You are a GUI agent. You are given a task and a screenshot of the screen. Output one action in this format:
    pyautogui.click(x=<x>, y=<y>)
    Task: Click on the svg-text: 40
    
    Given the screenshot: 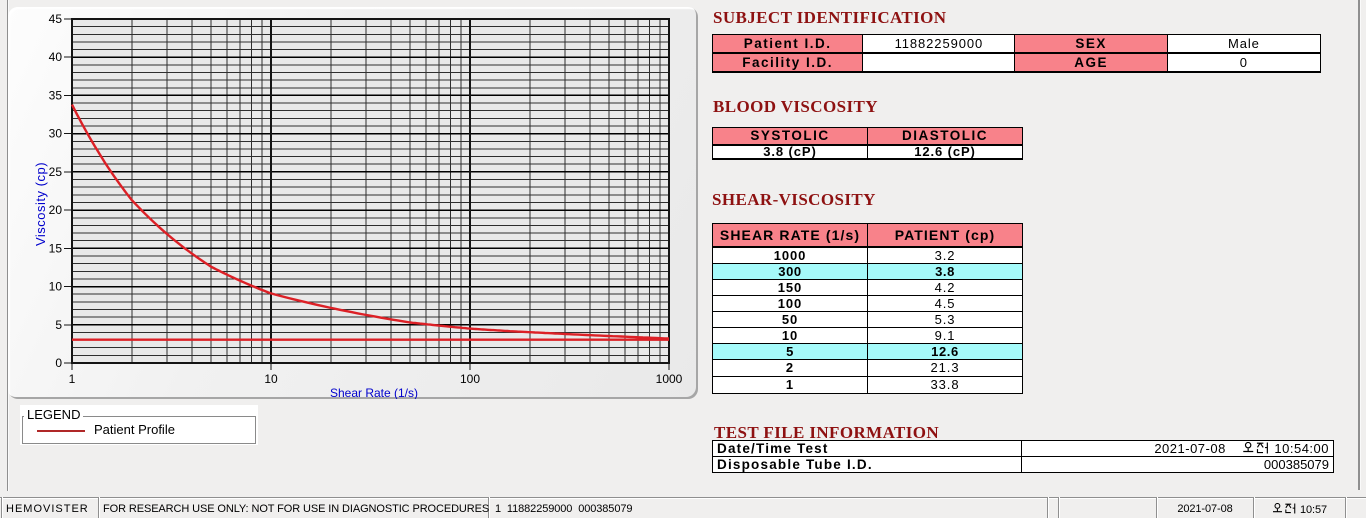 What is the action you would take?
    pyautogui.click(x=56, y=57)
    